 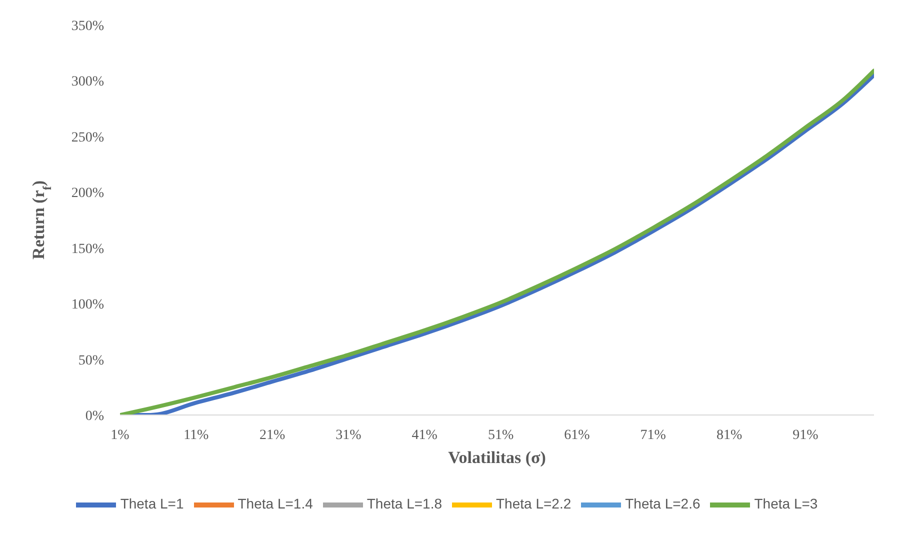 What do you see at coordinates (534, 504) in the screenshot?
I see `legend-label: Theta L=2.2` at bounding box center [534, 504].